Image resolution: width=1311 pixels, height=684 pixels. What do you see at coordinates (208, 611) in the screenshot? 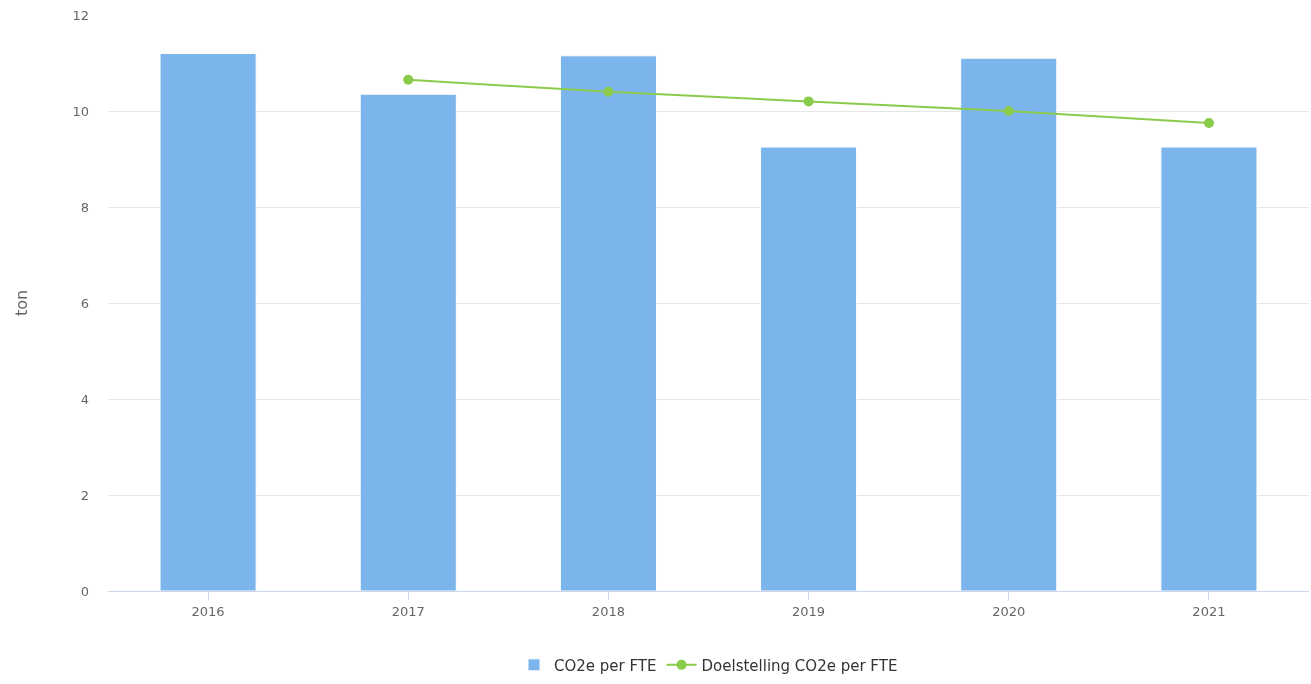
I see `x-tick-label: 2016` at bounding box center [208, 611].